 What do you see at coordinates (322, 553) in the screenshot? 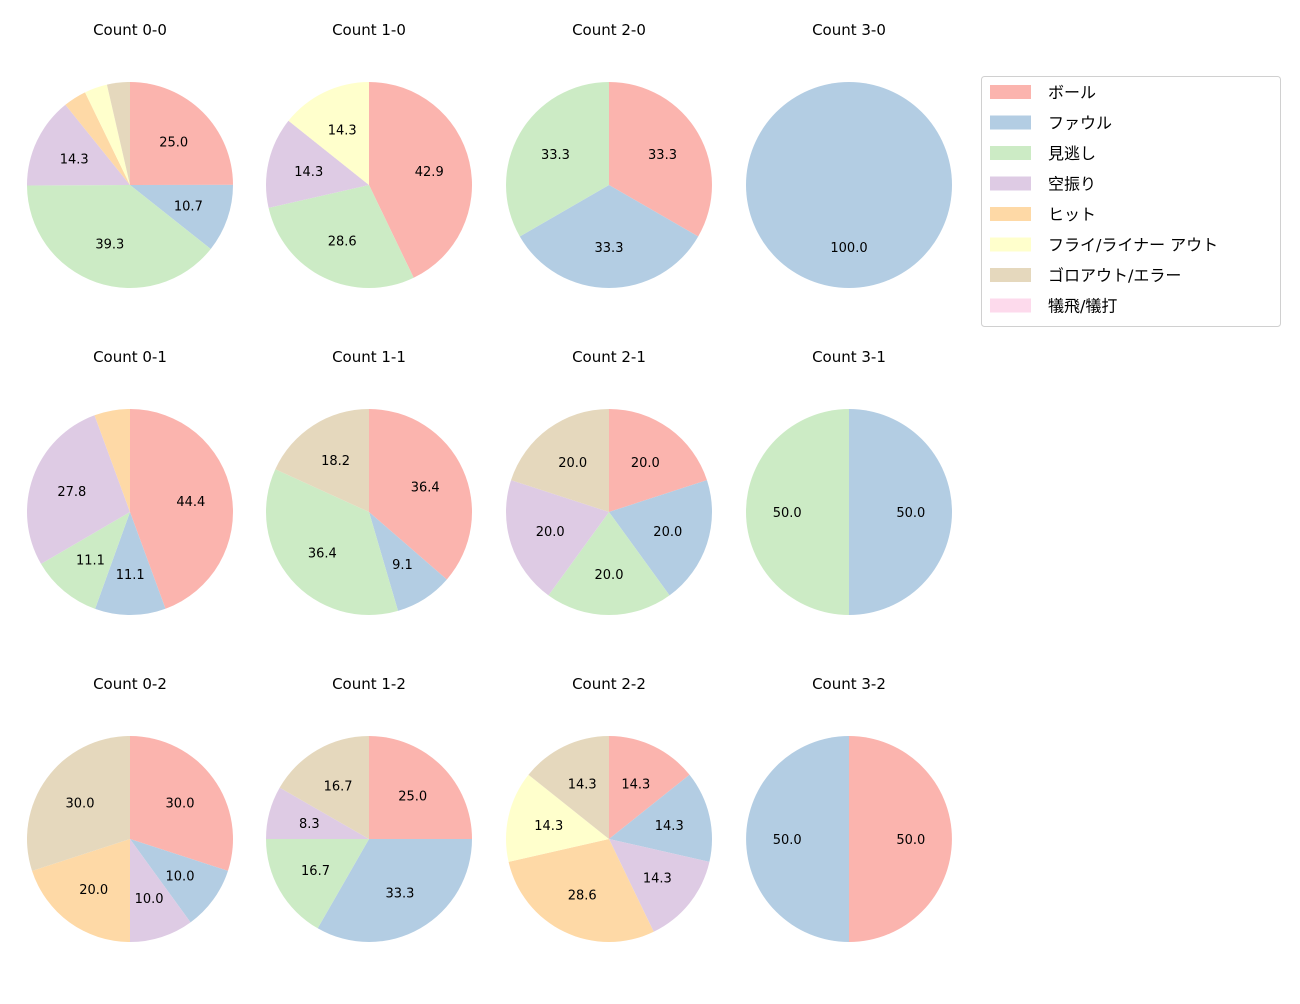
I see `slice-label: 36.4` at bounding box center [322, 553].